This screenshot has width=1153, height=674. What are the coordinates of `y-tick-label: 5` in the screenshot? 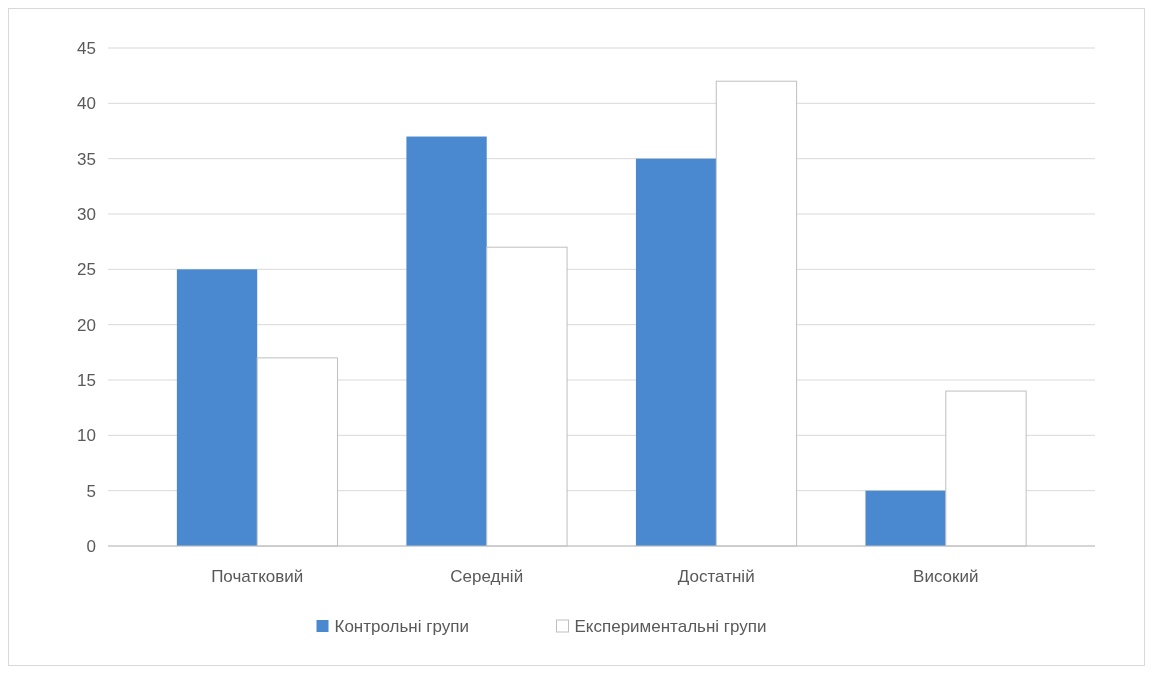 It's located at (91, 491).